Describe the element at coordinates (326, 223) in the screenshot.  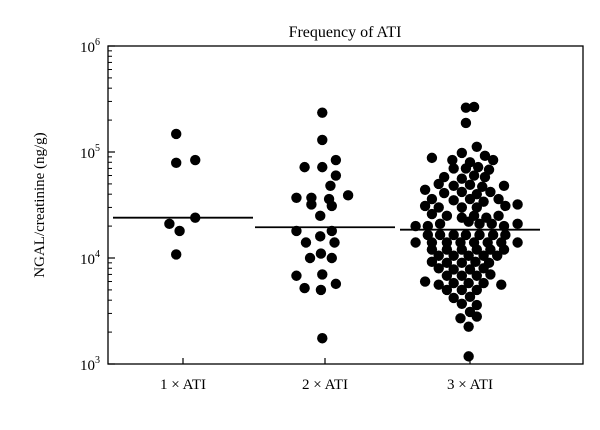
I see `median-layer` at that location.